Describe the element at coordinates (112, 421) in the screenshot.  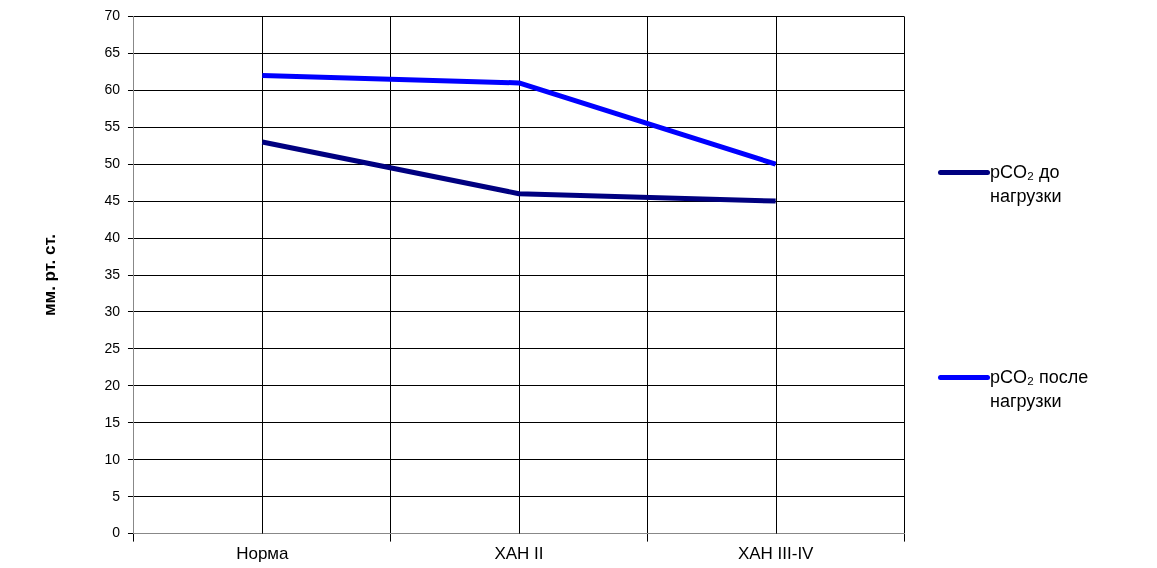
I see `y-tick-label: 15` at that location.